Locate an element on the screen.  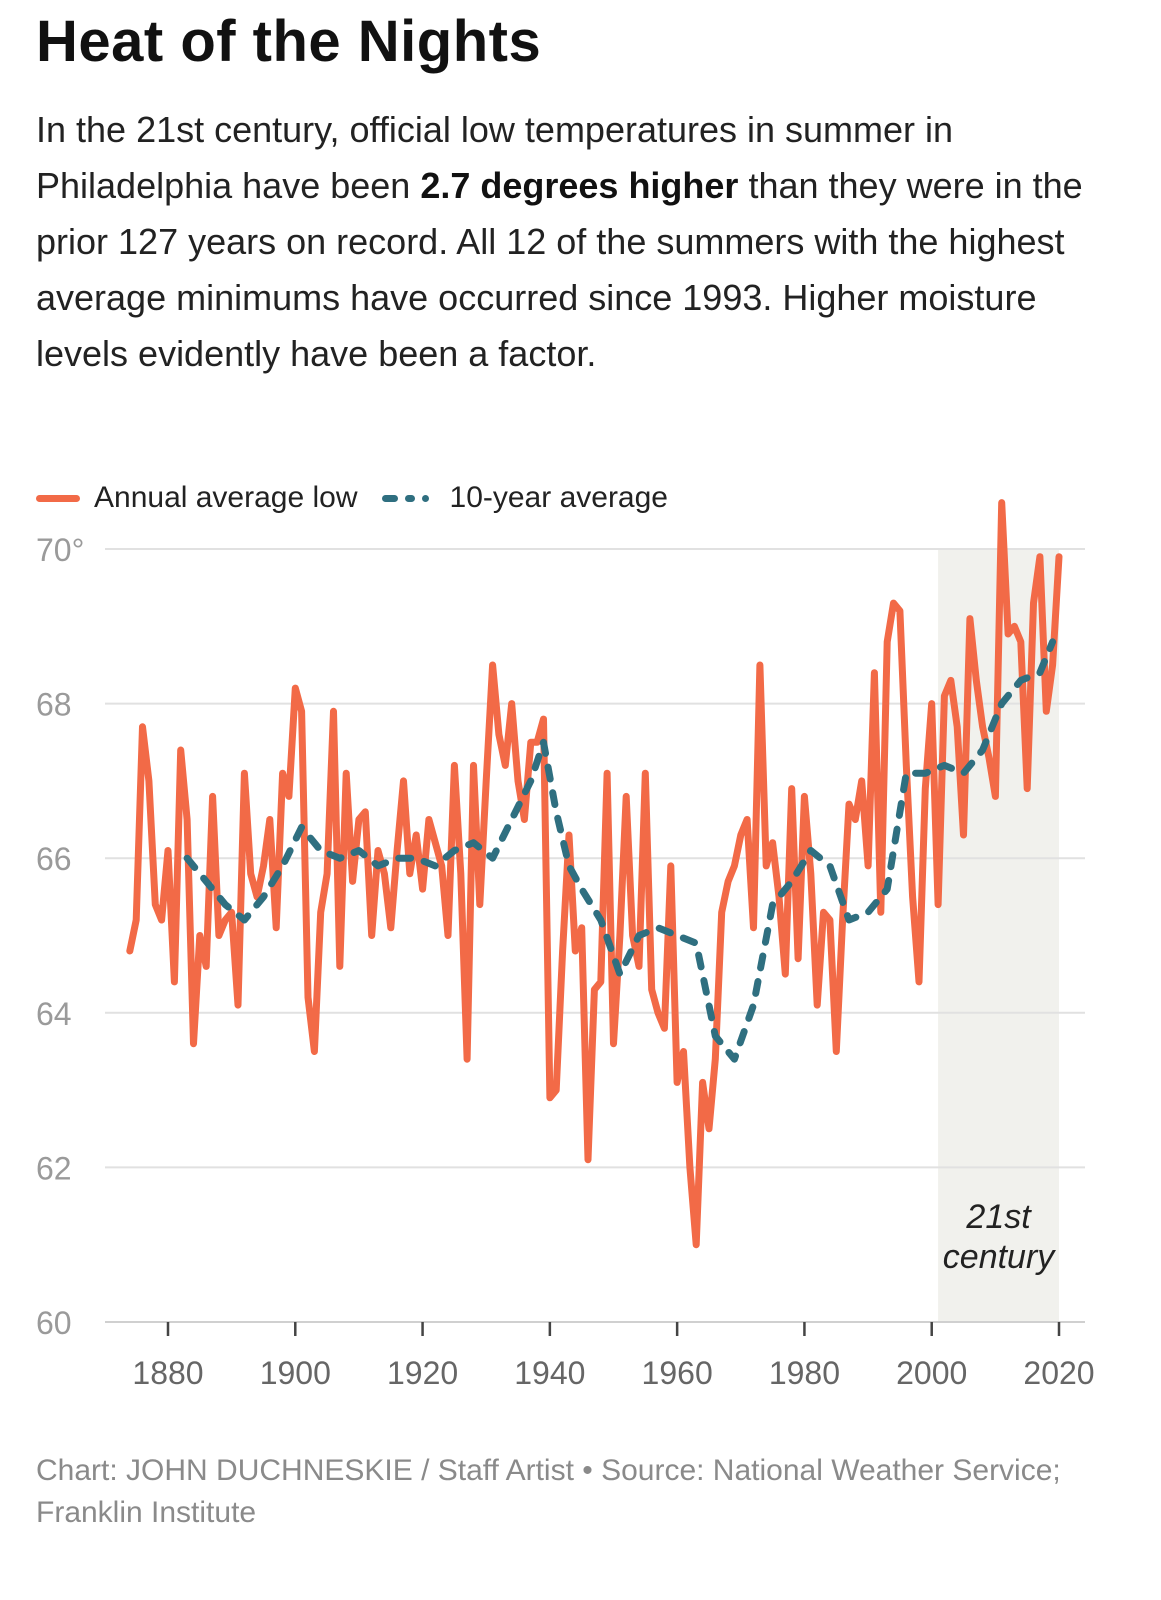
legend-item-avg: 10-year average is located at coordinates (524, 498).